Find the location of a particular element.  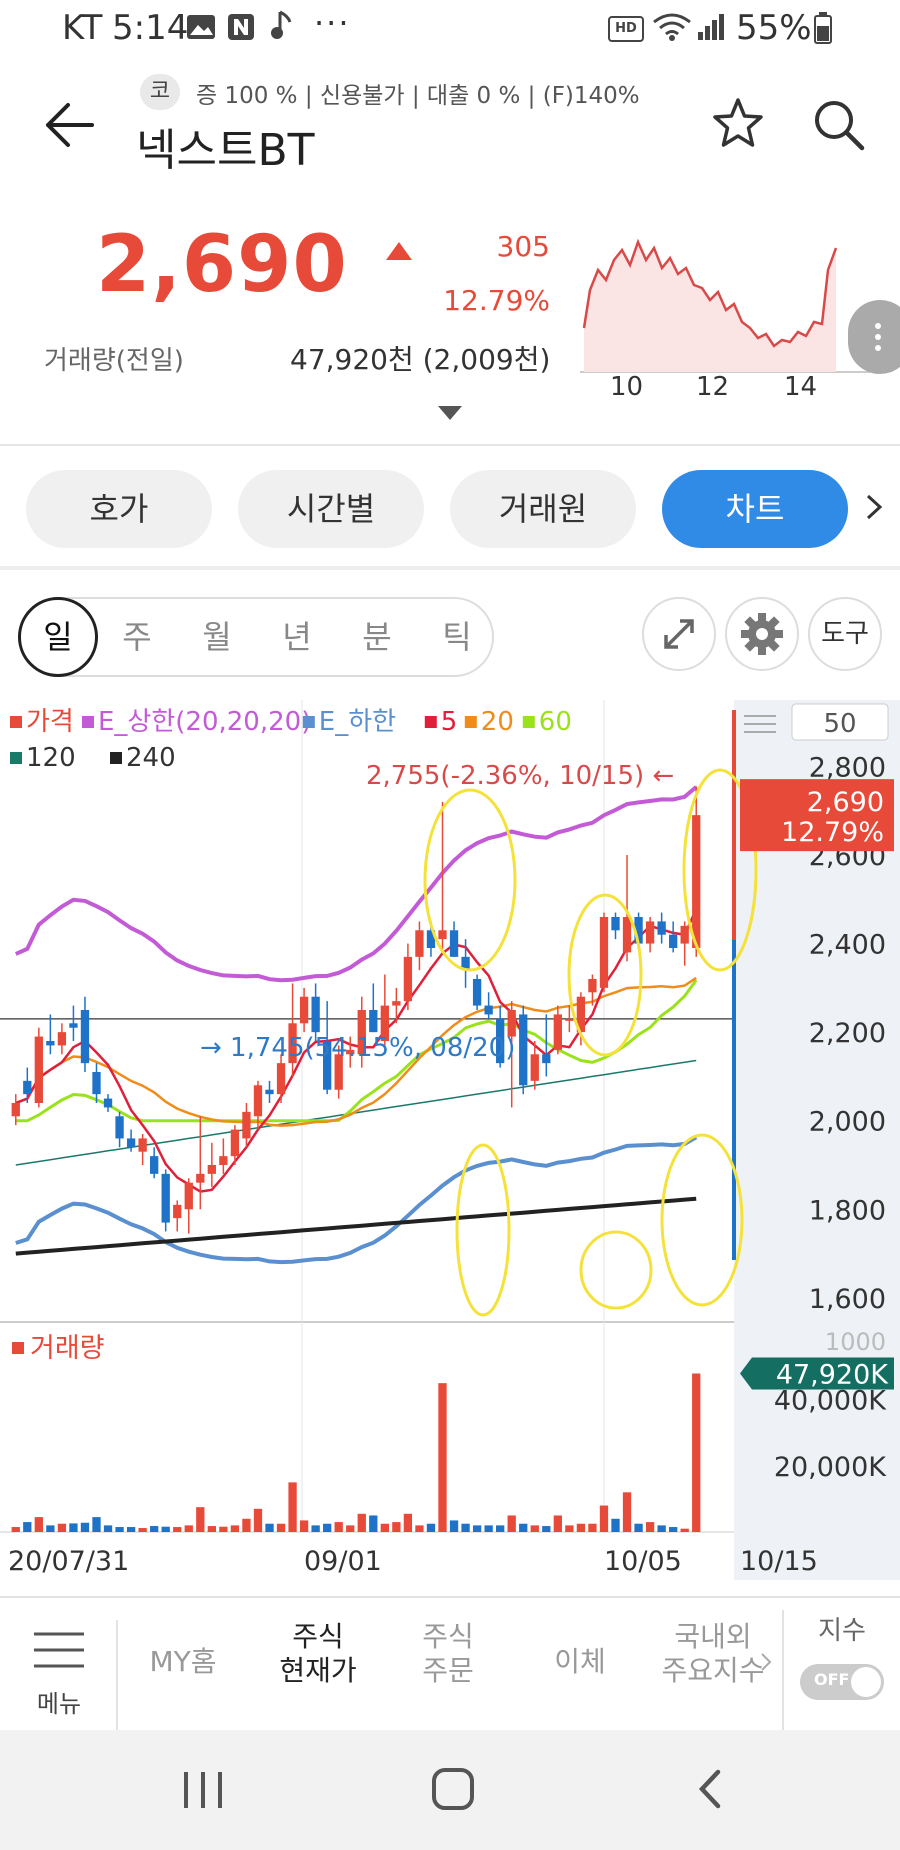

search-icon is located at coordinates (838, 124).